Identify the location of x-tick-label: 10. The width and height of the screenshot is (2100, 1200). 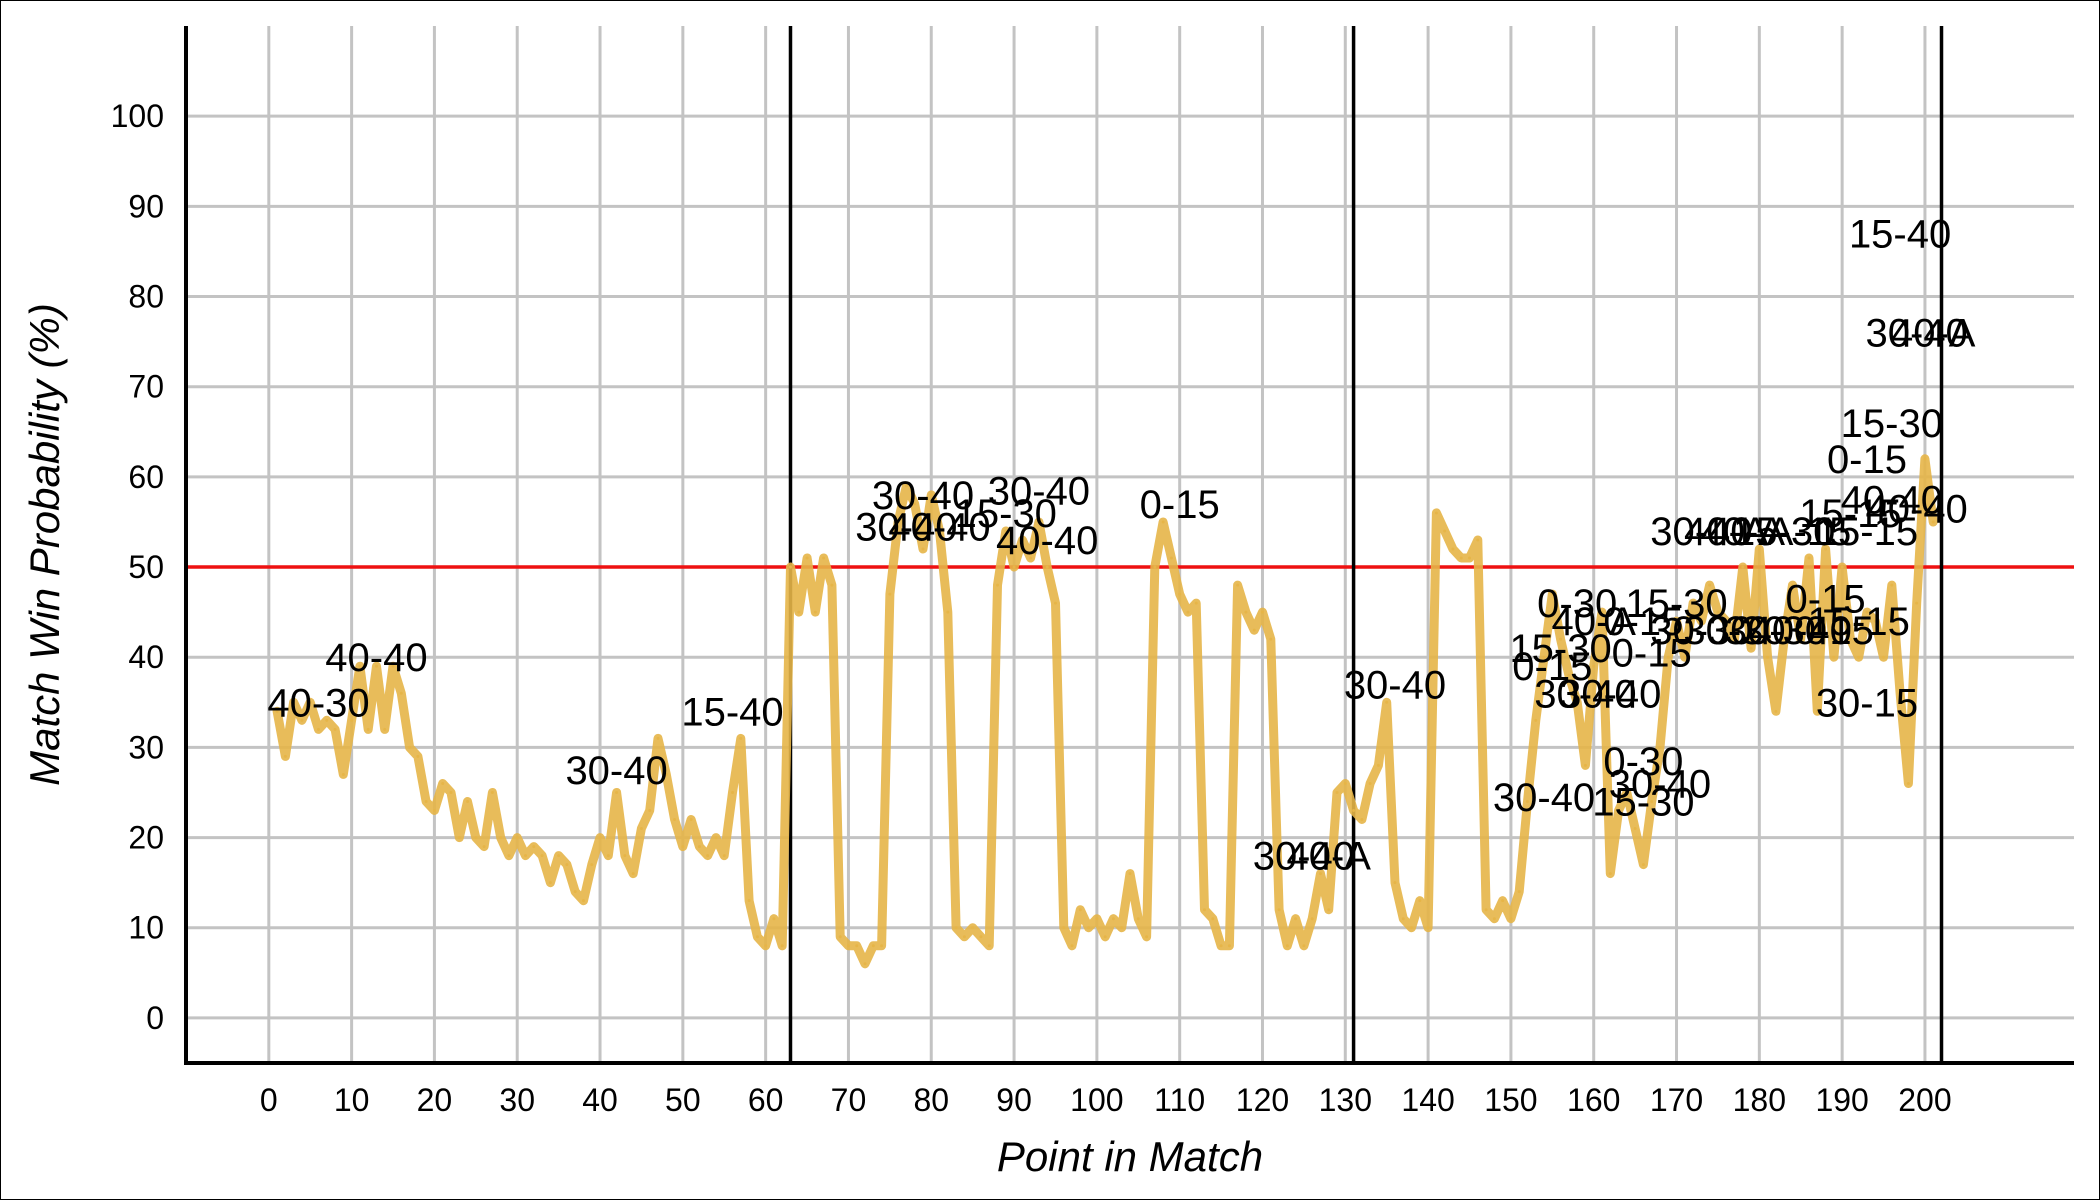
(352, 1100).